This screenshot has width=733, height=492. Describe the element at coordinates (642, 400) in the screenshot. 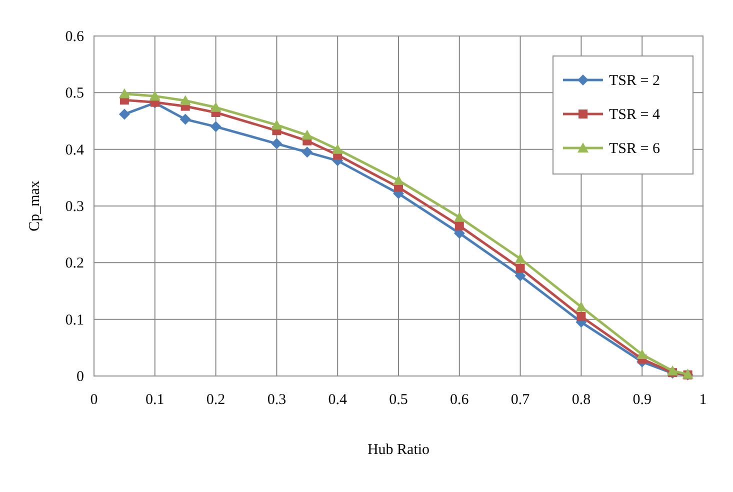

I see `x-tick-label: 0.9` at that location.